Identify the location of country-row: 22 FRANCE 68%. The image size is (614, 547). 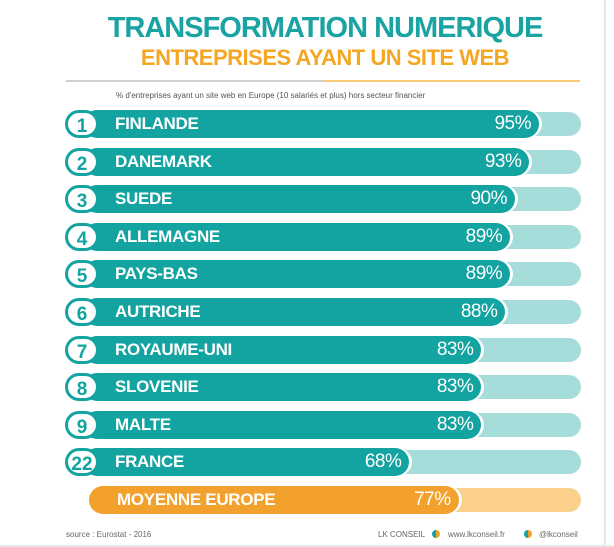
(323, 462).